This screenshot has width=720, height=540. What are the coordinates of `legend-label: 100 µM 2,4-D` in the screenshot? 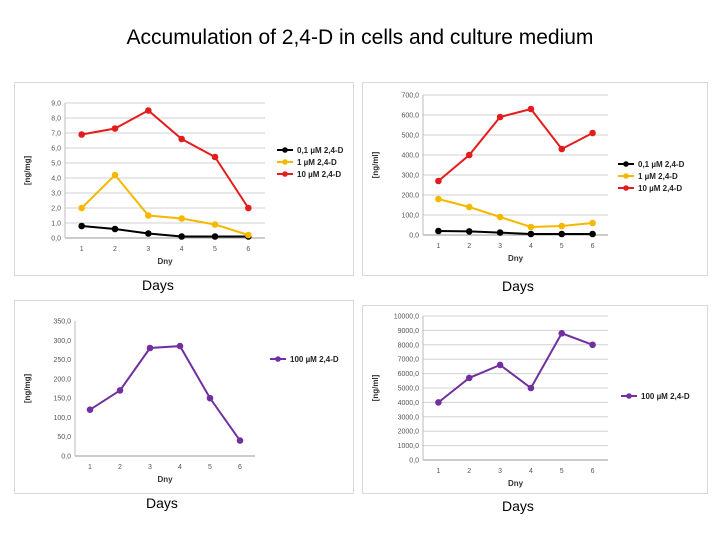 It's located at (314, 359).